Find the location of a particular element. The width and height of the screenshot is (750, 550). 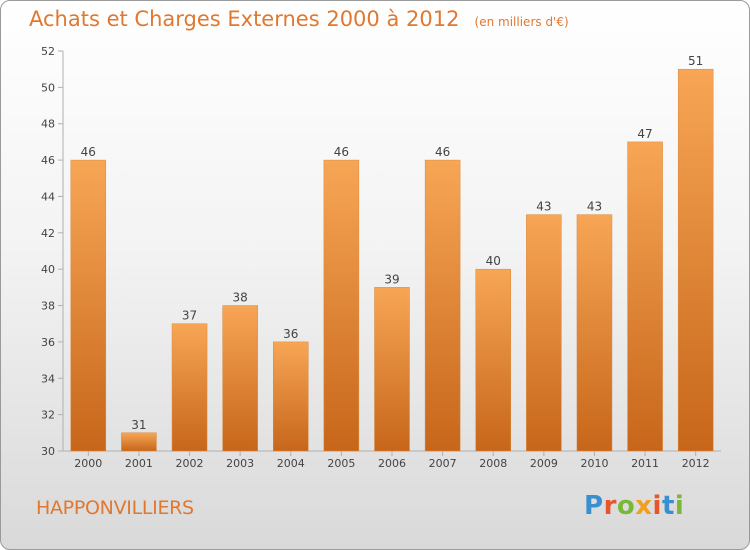

y-tick-label: 50 is located at coordinates (48, 87).